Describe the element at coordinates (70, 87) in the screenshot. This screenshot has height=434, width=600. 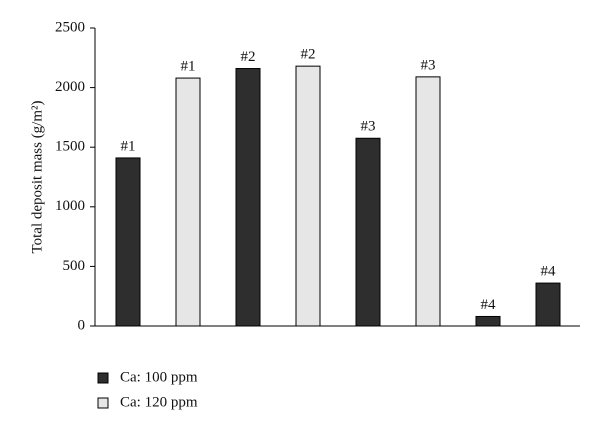
I see `y-tick-label: 2000` at that location.